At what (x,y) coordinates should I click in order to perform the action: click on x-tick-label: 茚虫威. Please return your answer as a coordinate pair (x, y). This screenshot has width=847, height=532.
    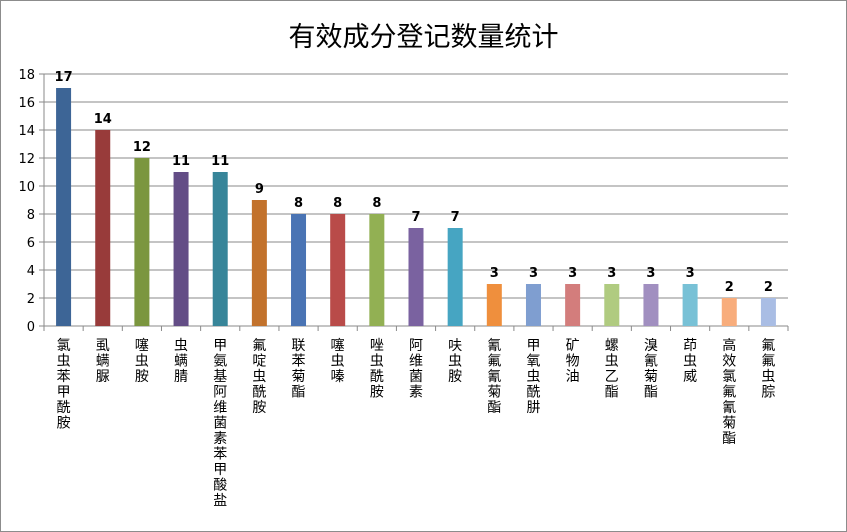
    Looking at the image, I should click on (690, 361).